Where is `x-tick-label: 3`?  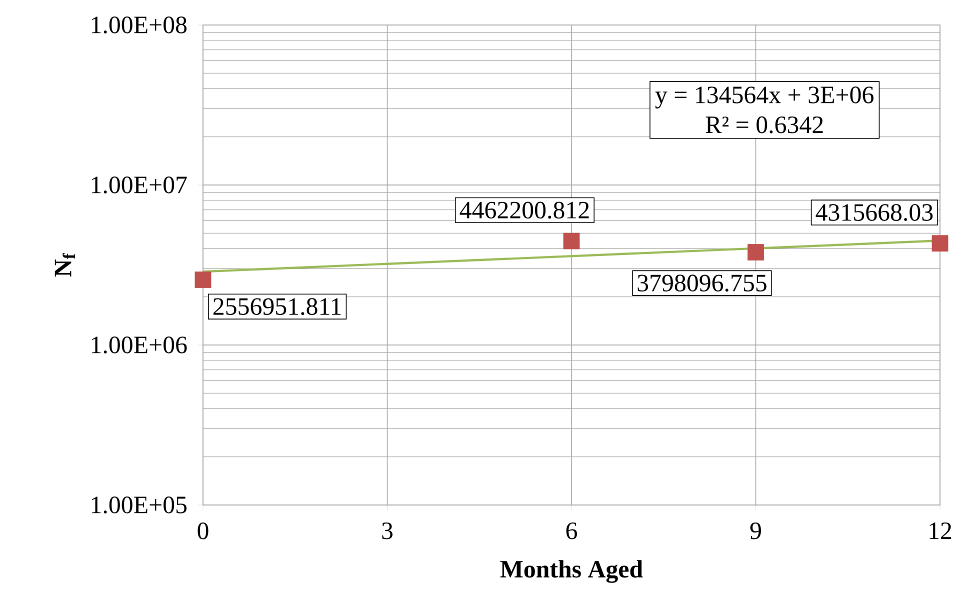
x-tick-label: 3 is located at coordinates (387, 531).